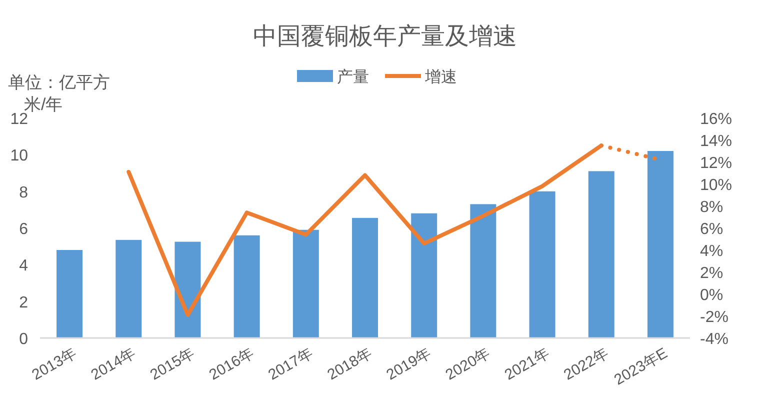 Image resolution: width=770 pixels, height=416 pixels. What do you see at coordinates (353, 77) in the screenshot?
I see `legend-label: 产量` at bounding box center [353, 77].